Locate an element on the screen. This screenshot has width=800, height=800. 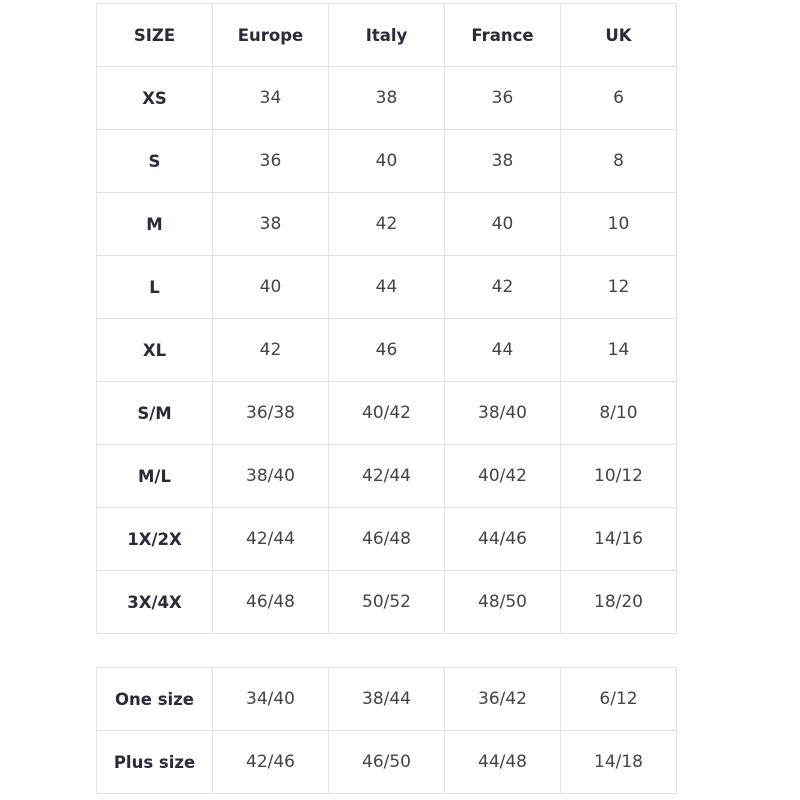
table-row: S 36 40 38 8 is located at coordinates (386, 161).